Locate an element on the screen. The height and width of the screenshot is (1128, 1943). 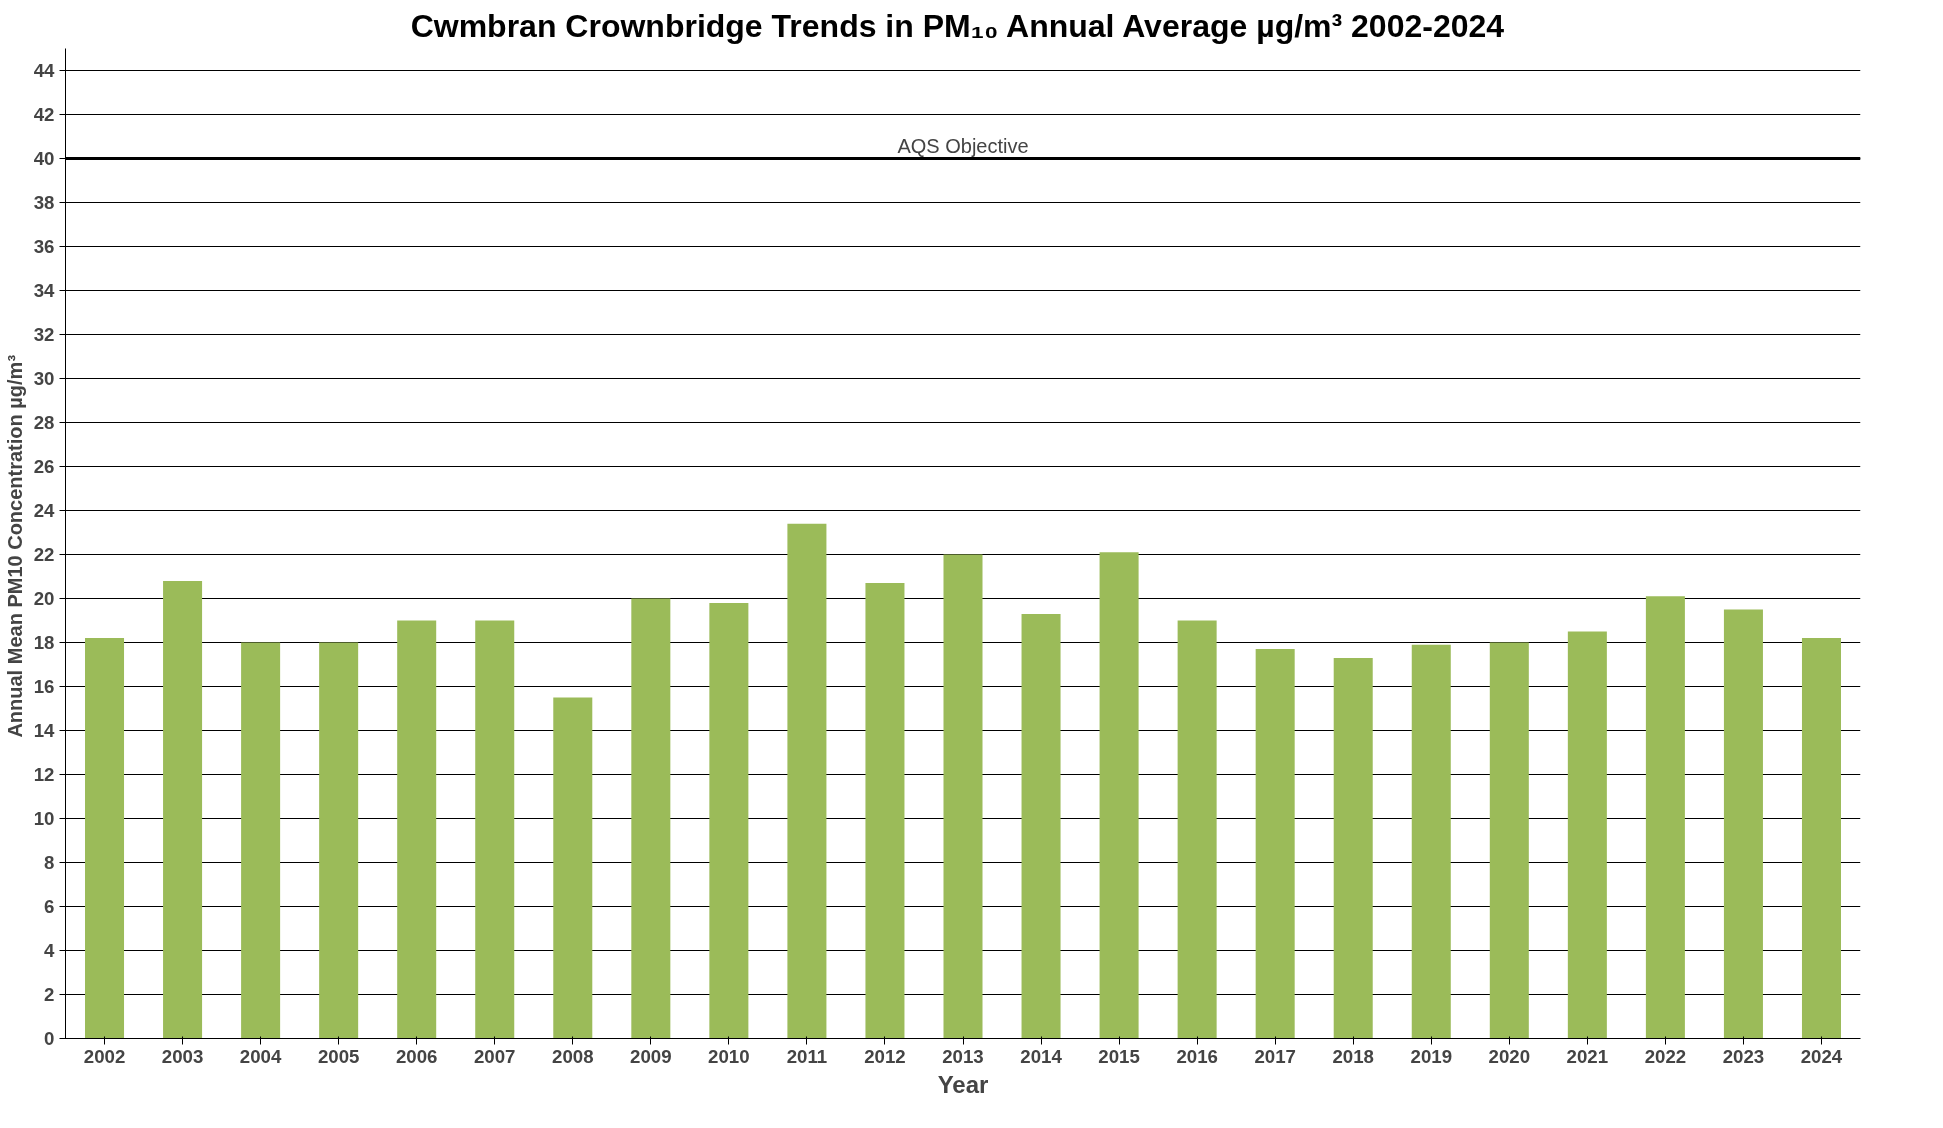
y-tick-label: 38 is located at coordinates (44, 202).